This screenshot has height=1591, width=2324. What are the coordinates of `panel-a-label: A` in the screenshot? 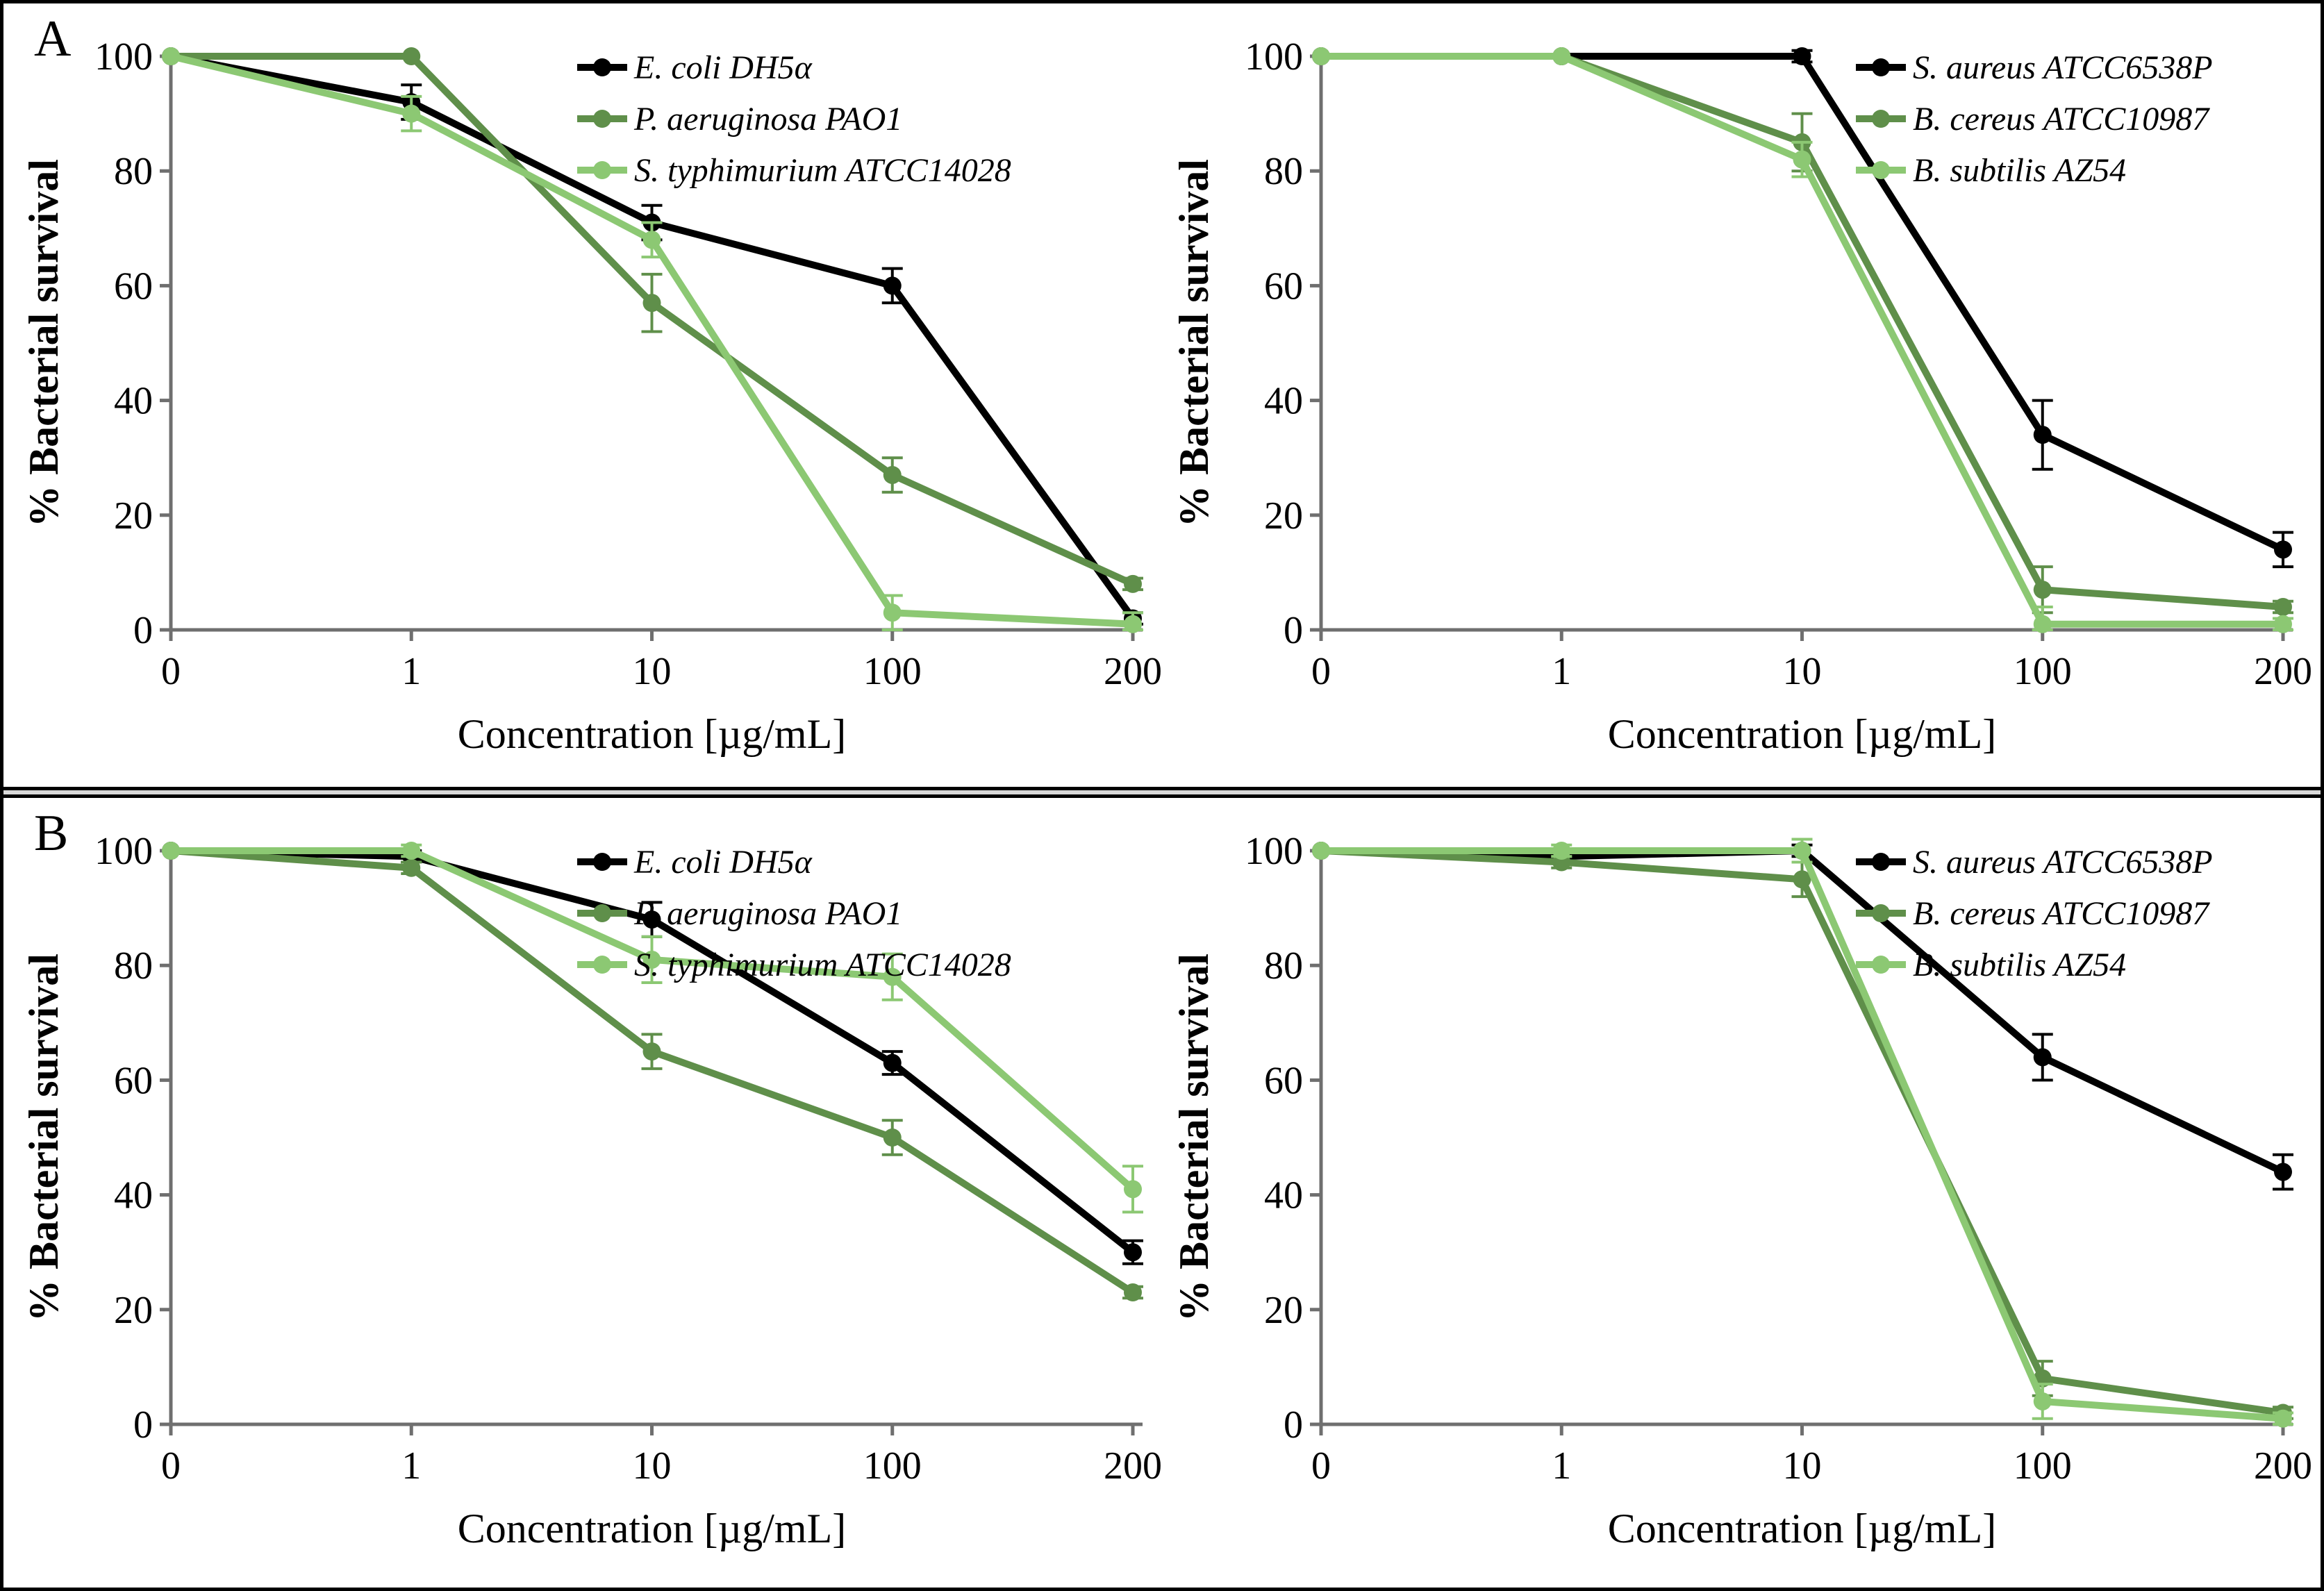 It's located at (53, 38).